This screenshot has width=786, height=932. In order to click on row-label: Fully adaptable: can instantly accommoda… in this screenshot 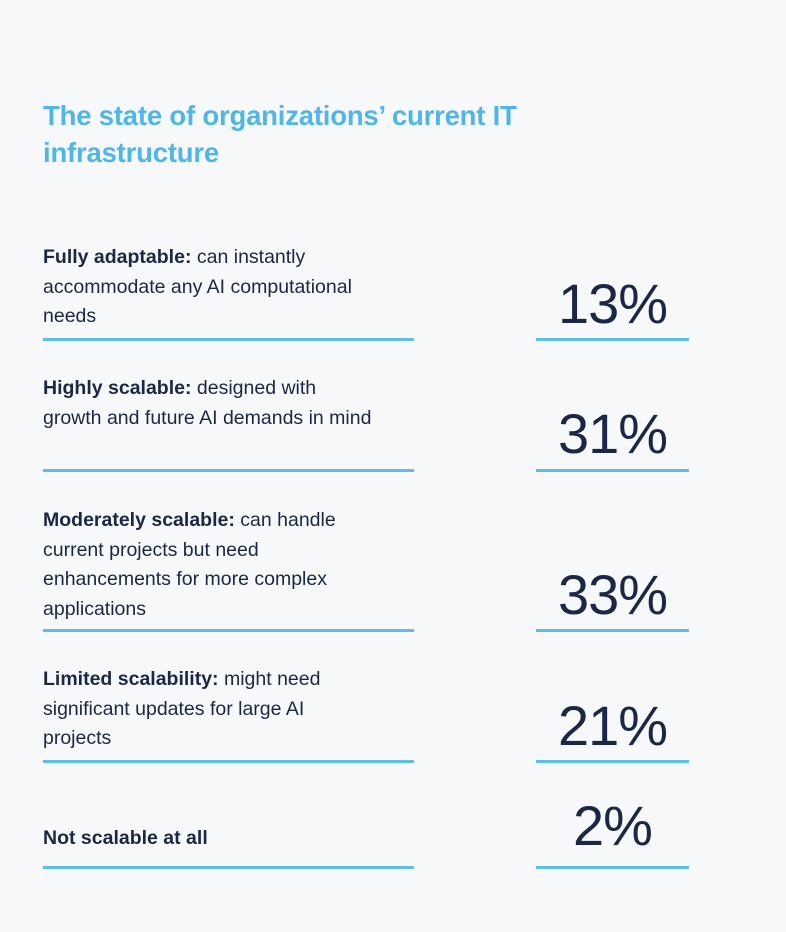, I will do `click(208, 287)`.